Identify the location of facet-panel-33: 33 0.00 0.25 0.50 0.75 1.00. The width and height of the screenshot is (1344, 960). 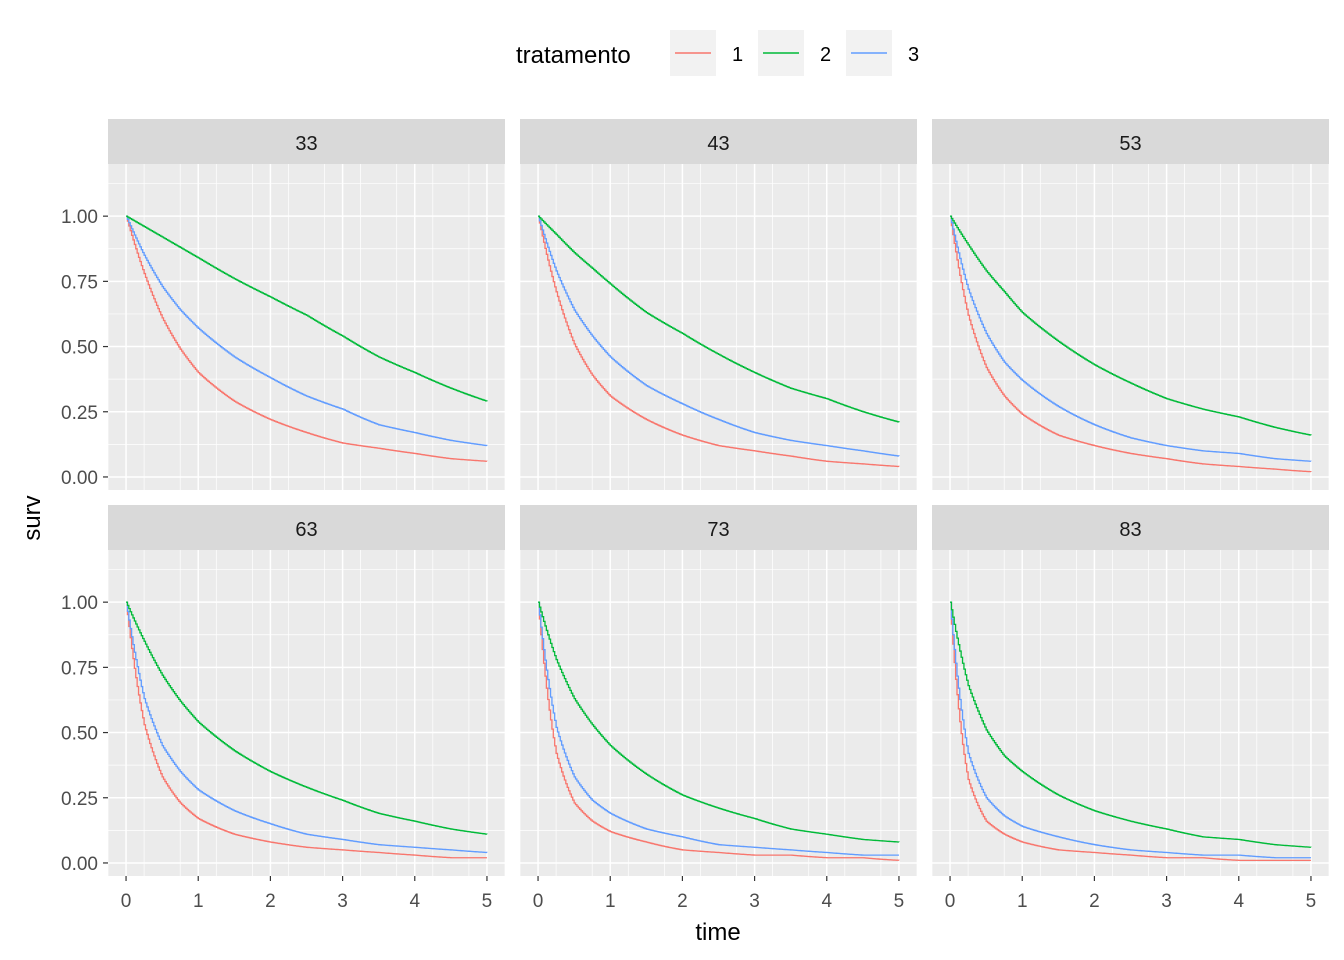
(283, 304).